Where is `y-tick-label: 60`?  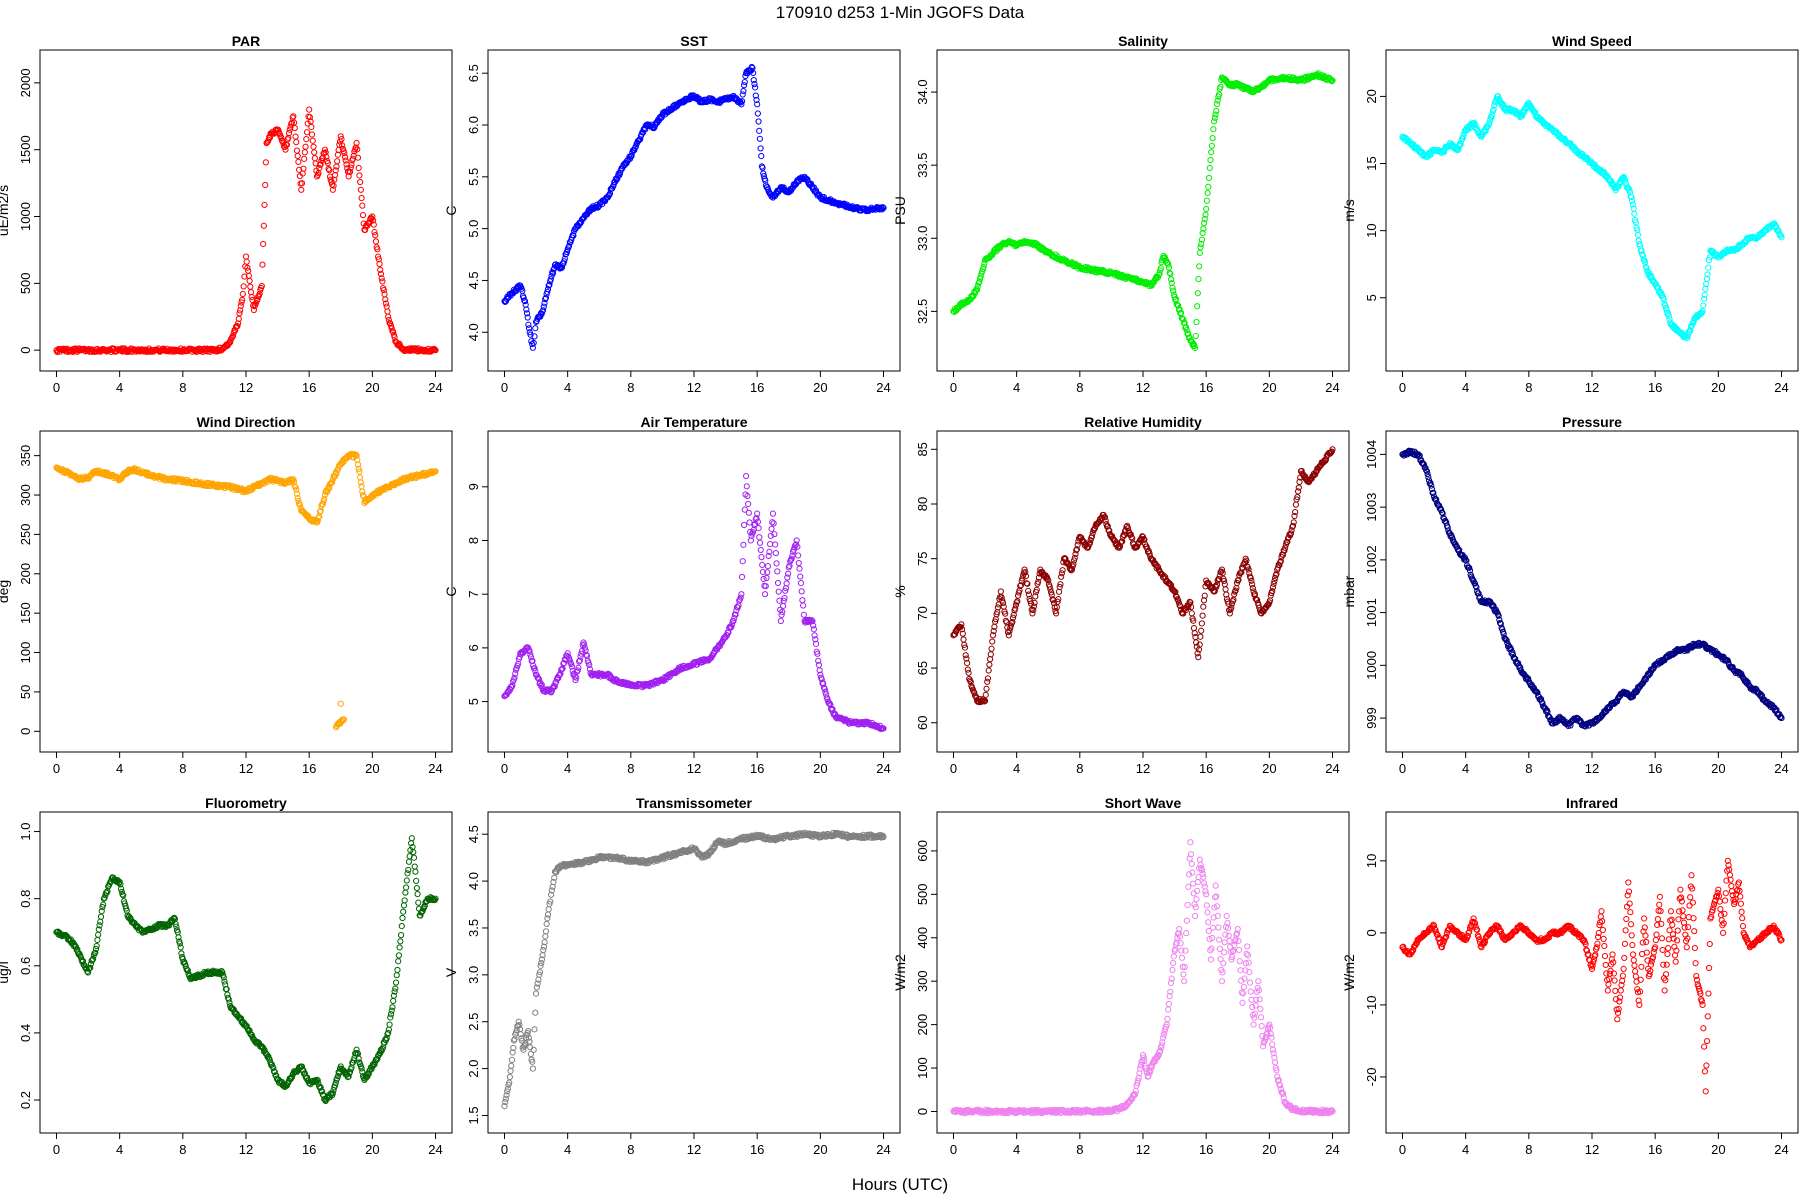
y-tick-label: 60 is located at coordinates (922, 723).